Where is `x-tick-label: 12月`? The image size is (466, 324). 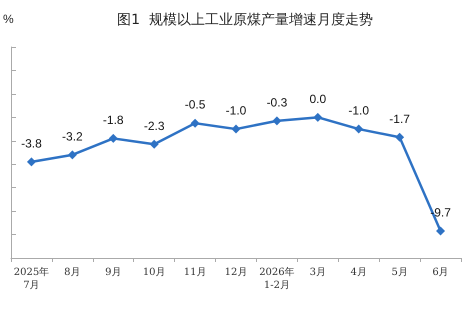
x-tick-label: 12月 is located at coordinates (236, 272).